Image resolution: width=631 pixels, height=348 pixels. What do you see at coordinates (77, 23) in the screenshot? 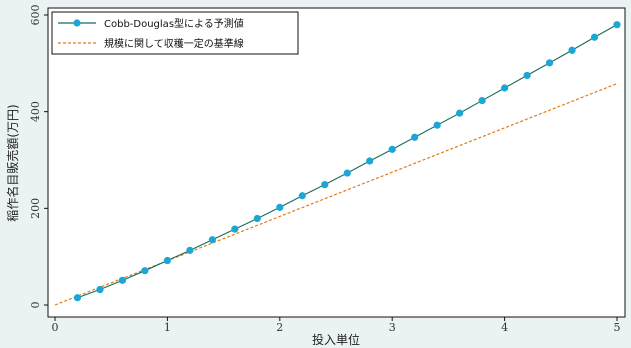
I see `legend-marker-model` at bounding box center [77, 23].